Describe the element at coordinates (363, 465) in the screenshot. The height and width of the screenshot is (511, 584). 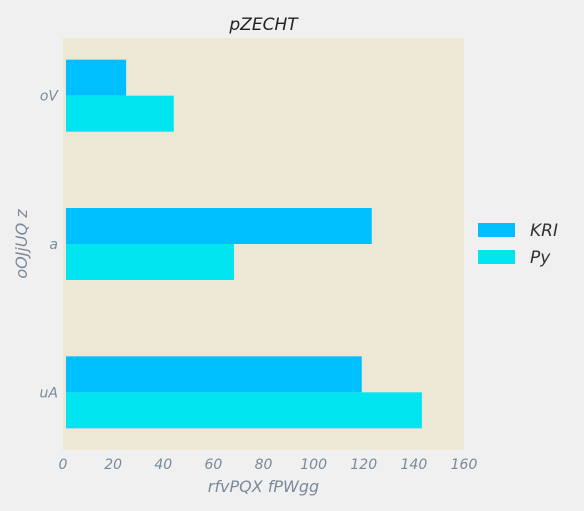
I see `x-tick-label: 120` at that location.